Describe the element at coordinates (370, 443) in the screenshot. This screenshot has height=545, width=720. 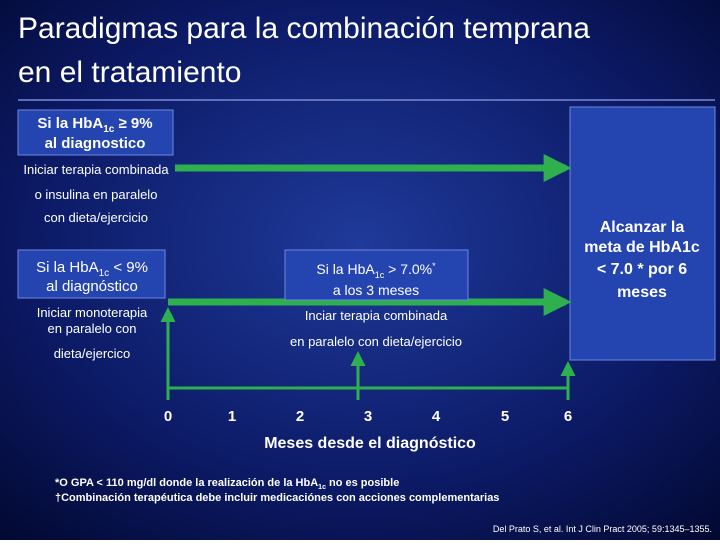
I see `timeline-label: Meses desde el diagnóstico` at that location.